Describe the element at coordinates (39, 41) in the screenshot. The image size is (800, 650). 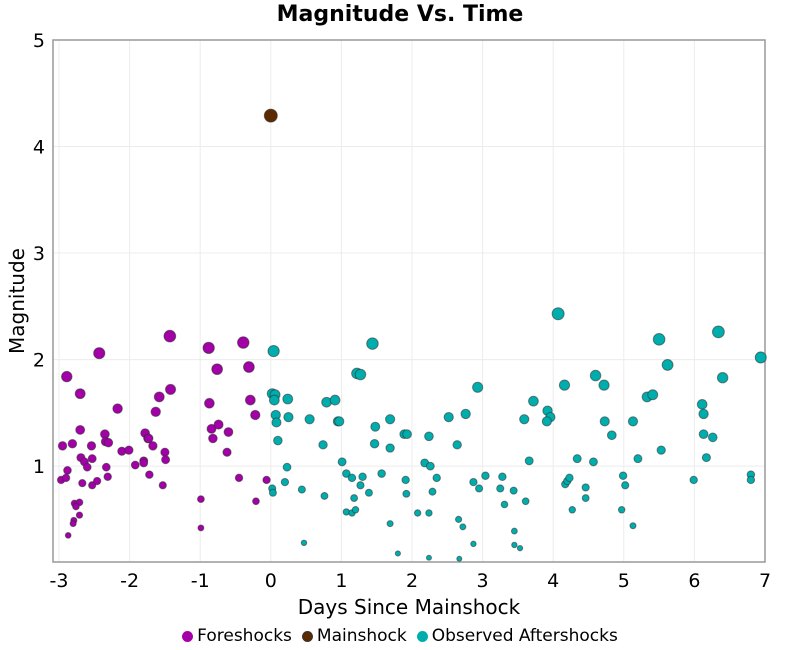
I see `y-tick-label: 5` at that location.